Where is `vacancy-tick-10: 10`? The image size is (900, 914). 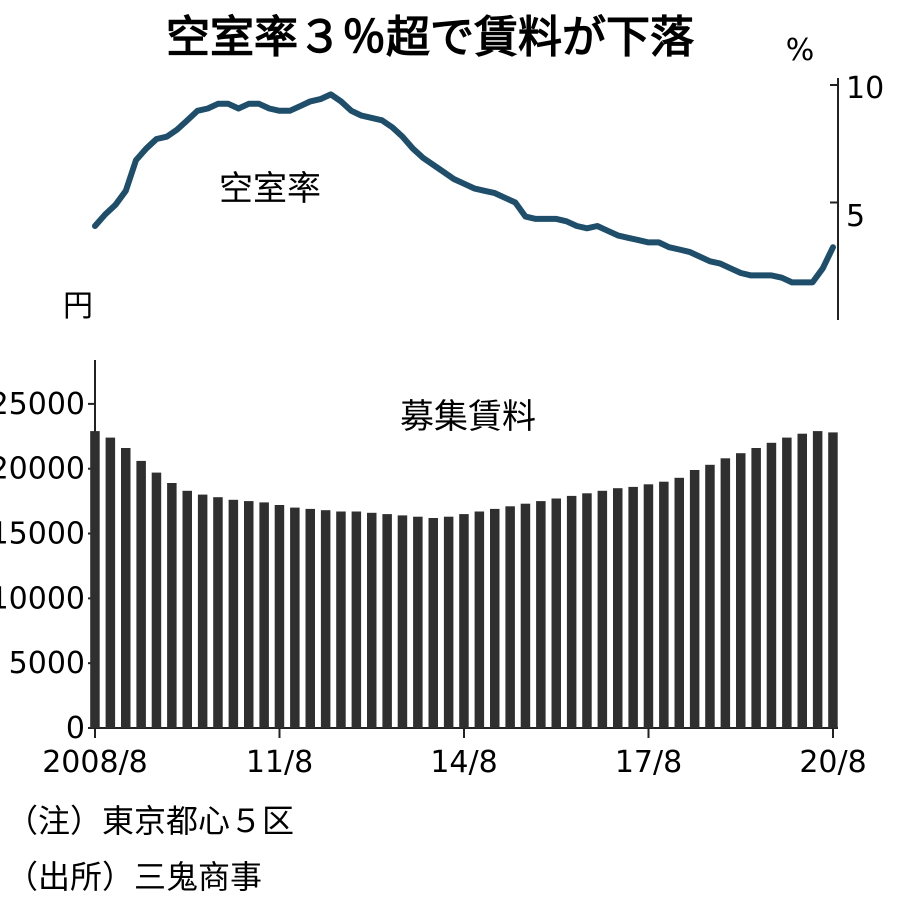 vacancy-tick-10: 10 is located at coordinates (865, 88).